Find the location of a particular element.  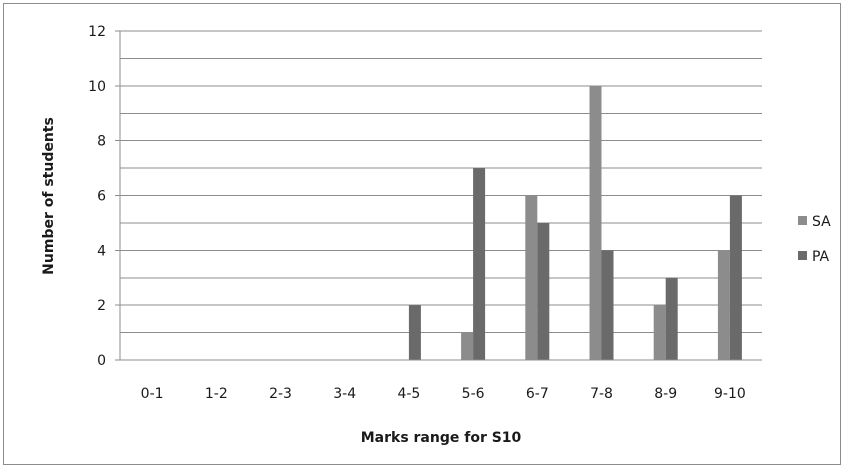

y-tick-labels: 0 2 4 6 8 10 12 is located at coordinates (97, 196).